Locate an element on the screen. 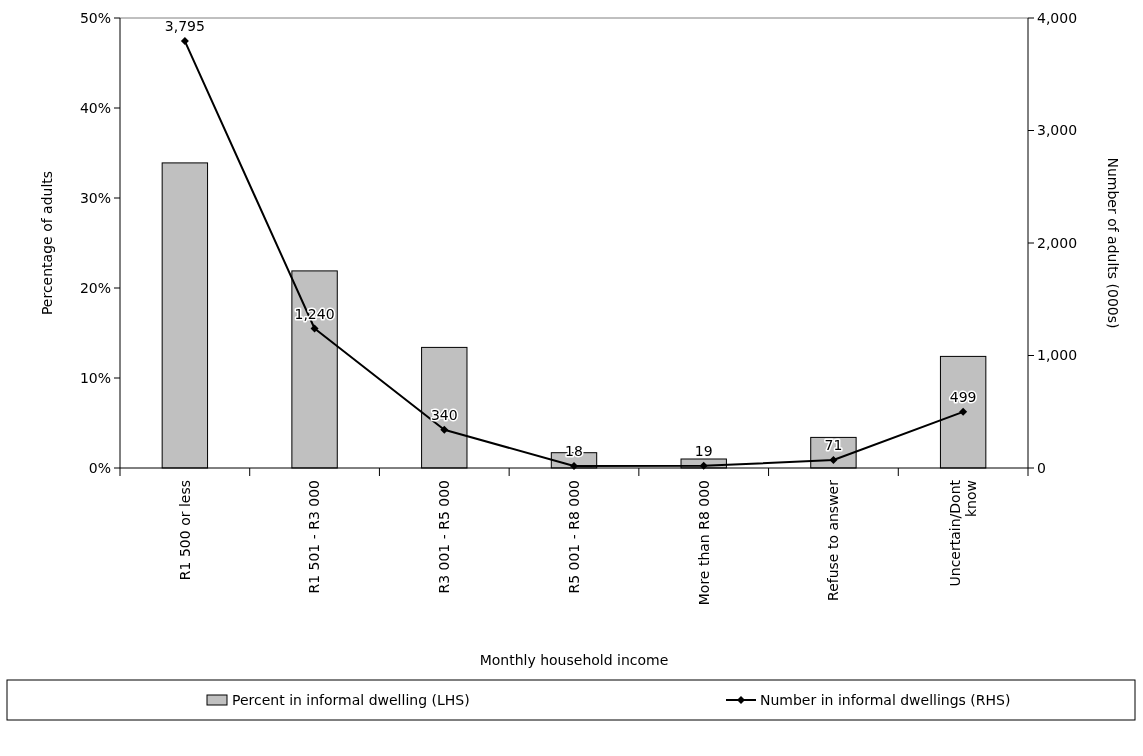 The width and height of the screenshot is (1143, 756). x-tick-label: Uncertain/Dont know is located at coordinates (963, 533).